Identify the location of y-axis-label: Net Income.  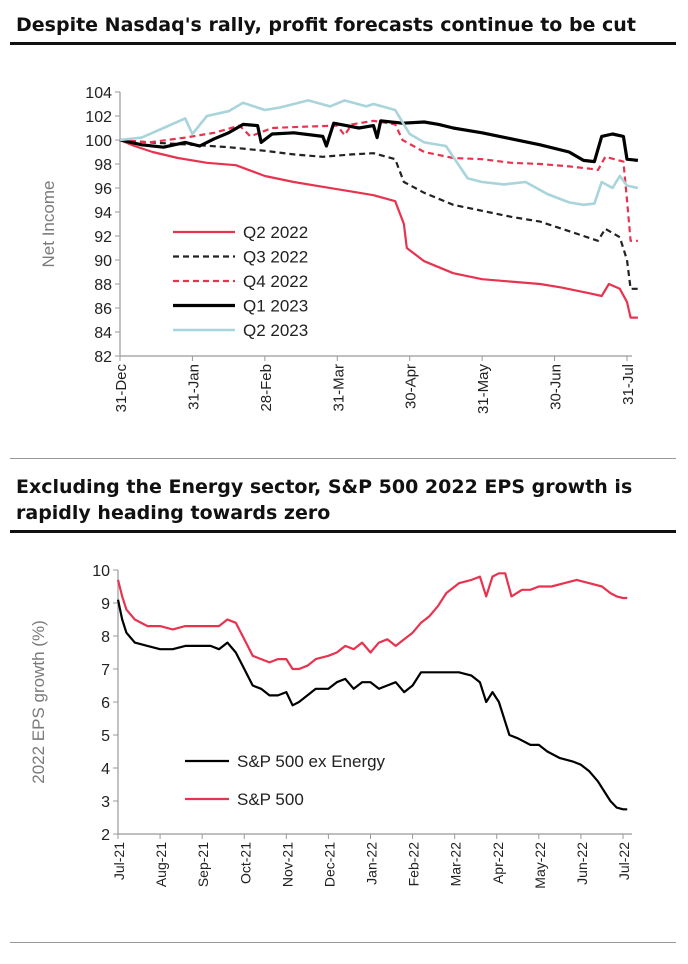
(48, 224).